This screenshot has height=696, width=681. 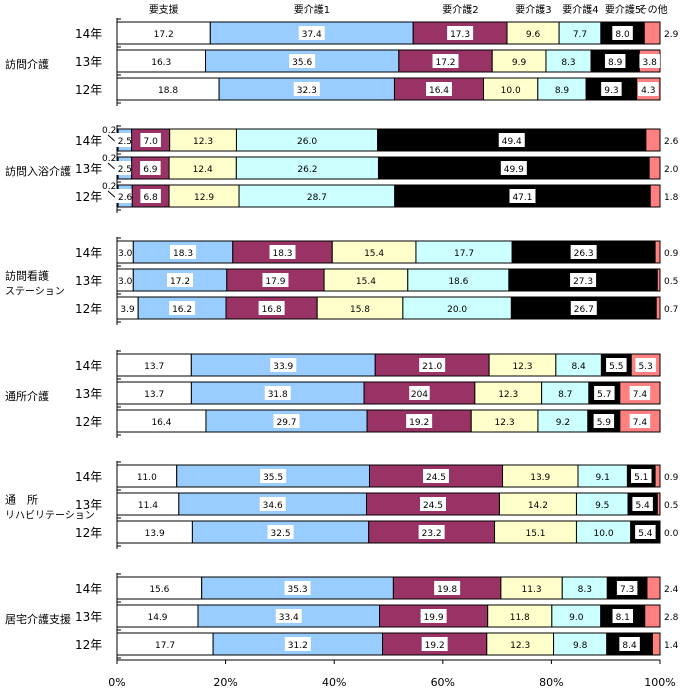 I want to click on group-label: 通 所, so click(x=21, y=500).